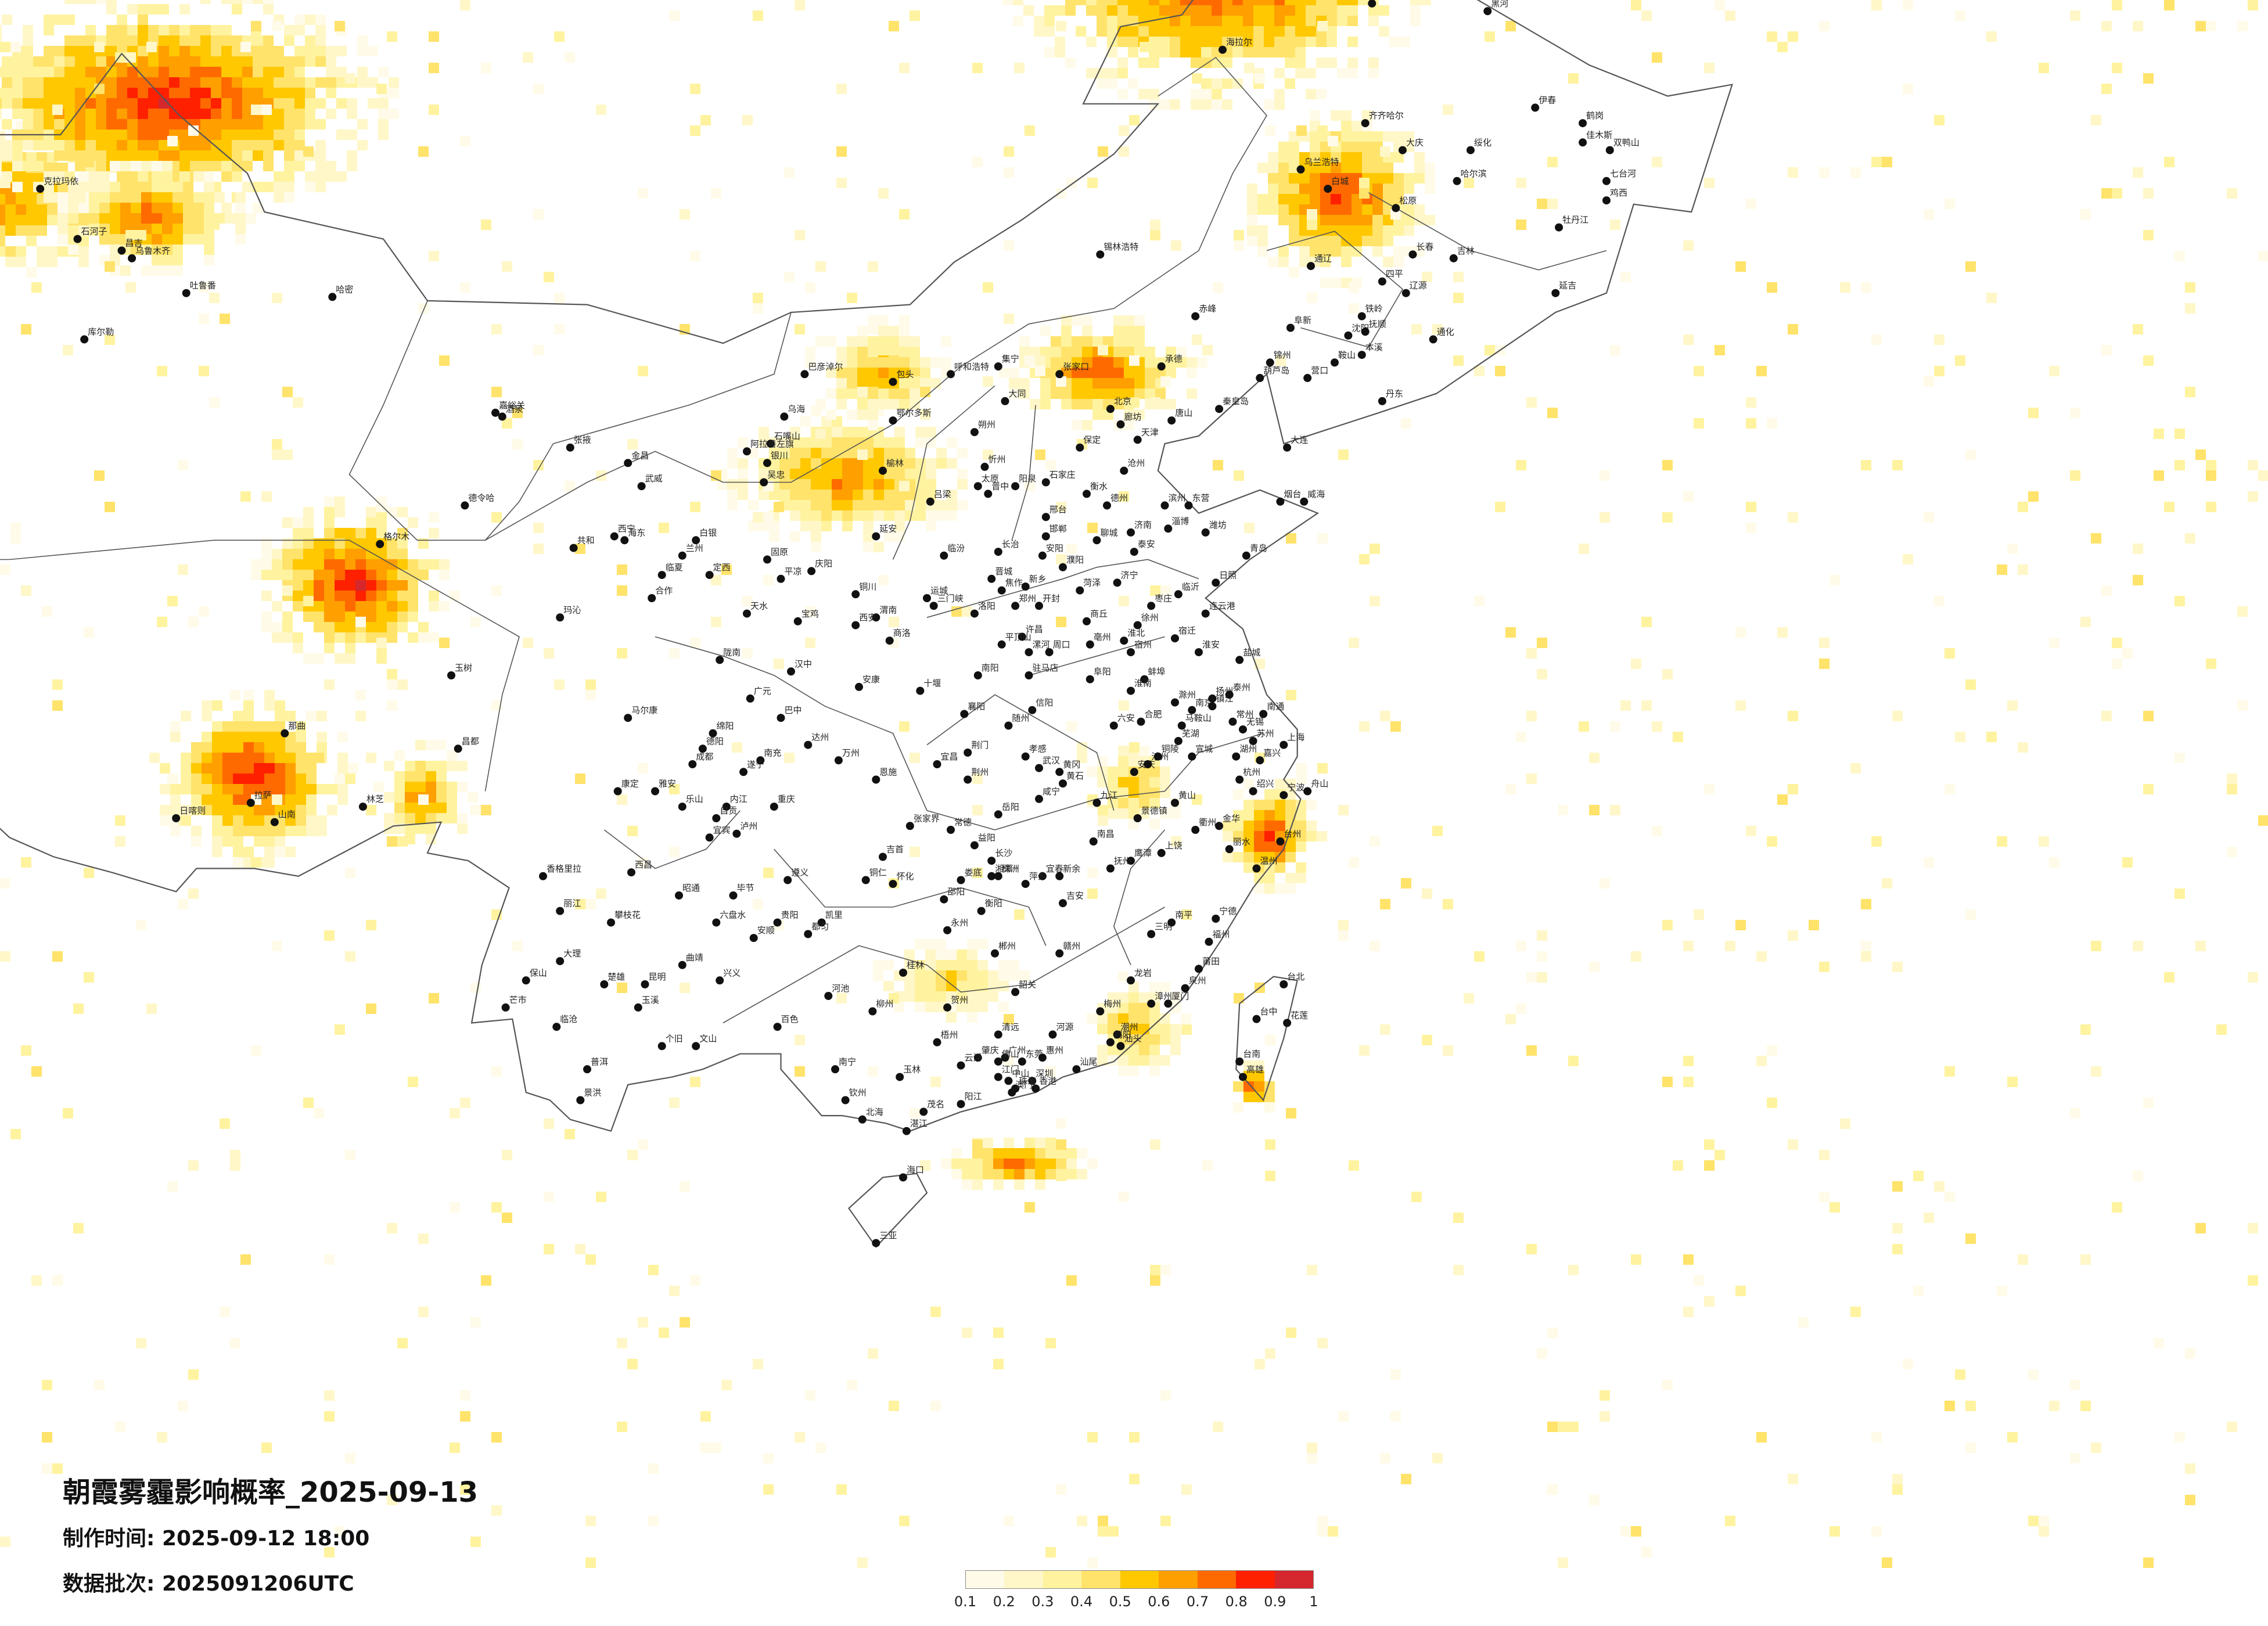 Image resolution: width=2268 pixels, height=1626 pixels. What do you see at coordinates (1575, 220) in the screenshot?
I see `city-label: 牡丹江` at bounding box center [1575, 220].